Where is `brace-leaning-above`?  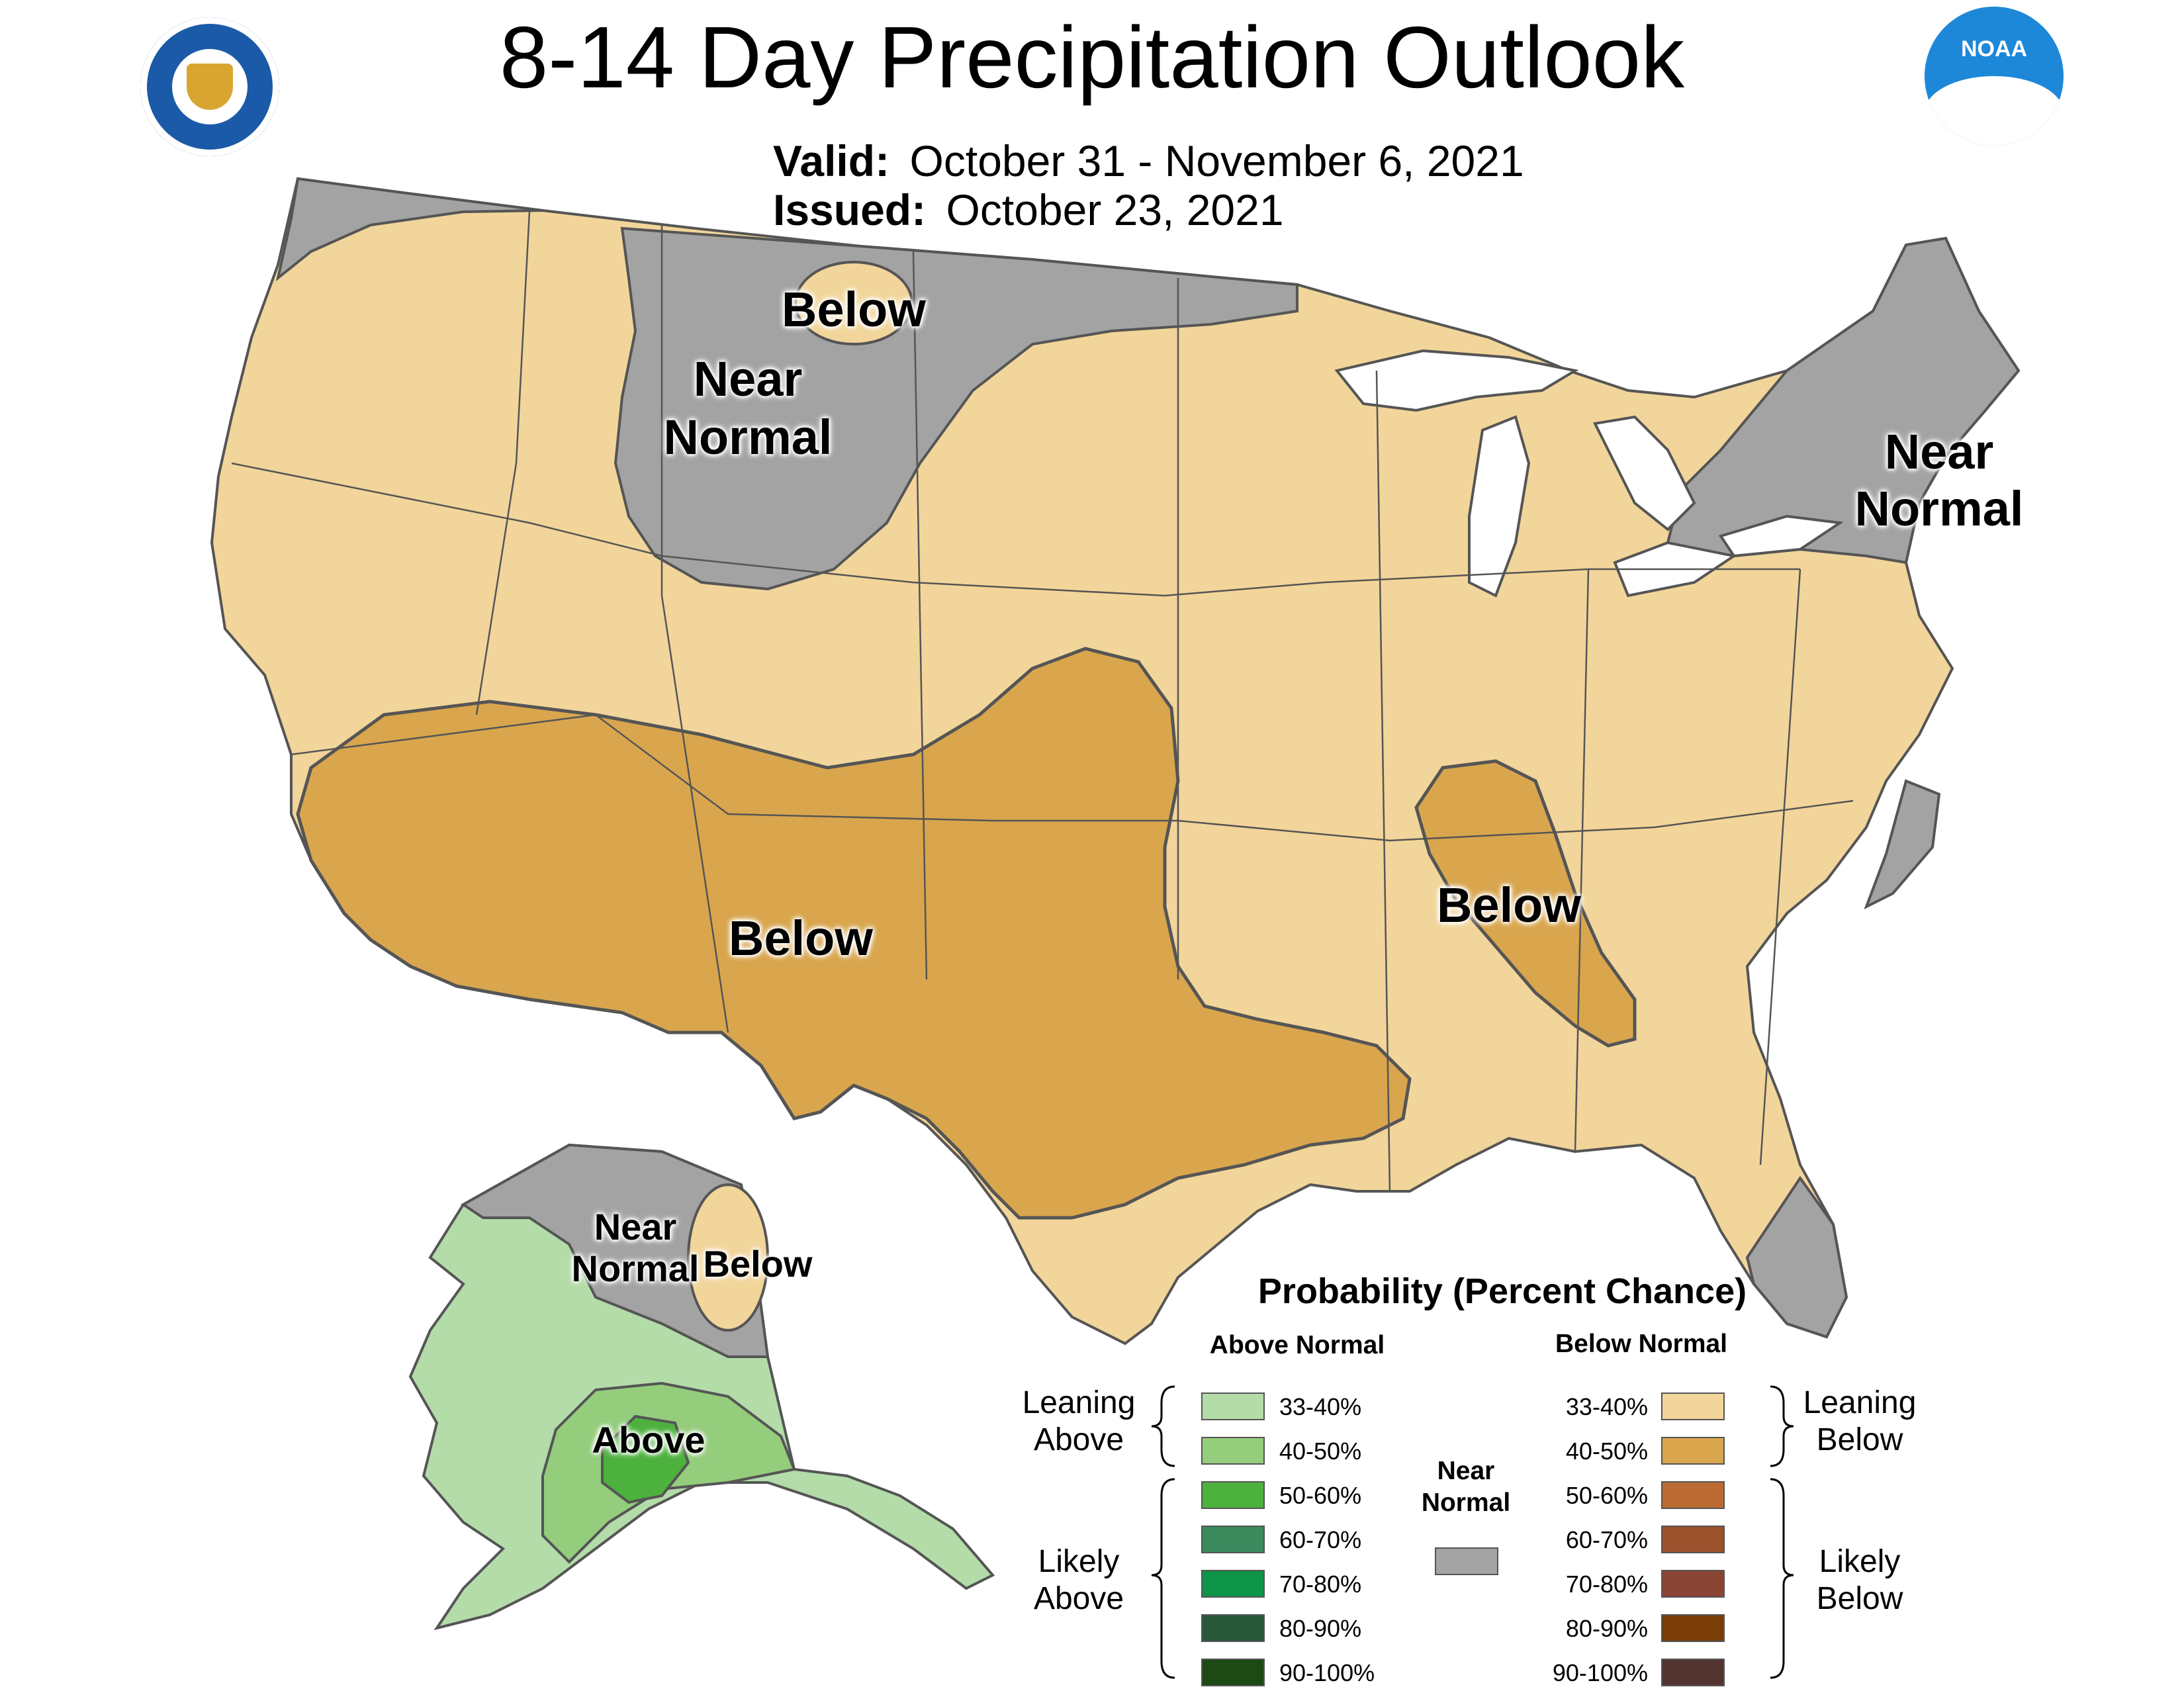 brace-leaning-above is located at coordinates (1163, 1426).